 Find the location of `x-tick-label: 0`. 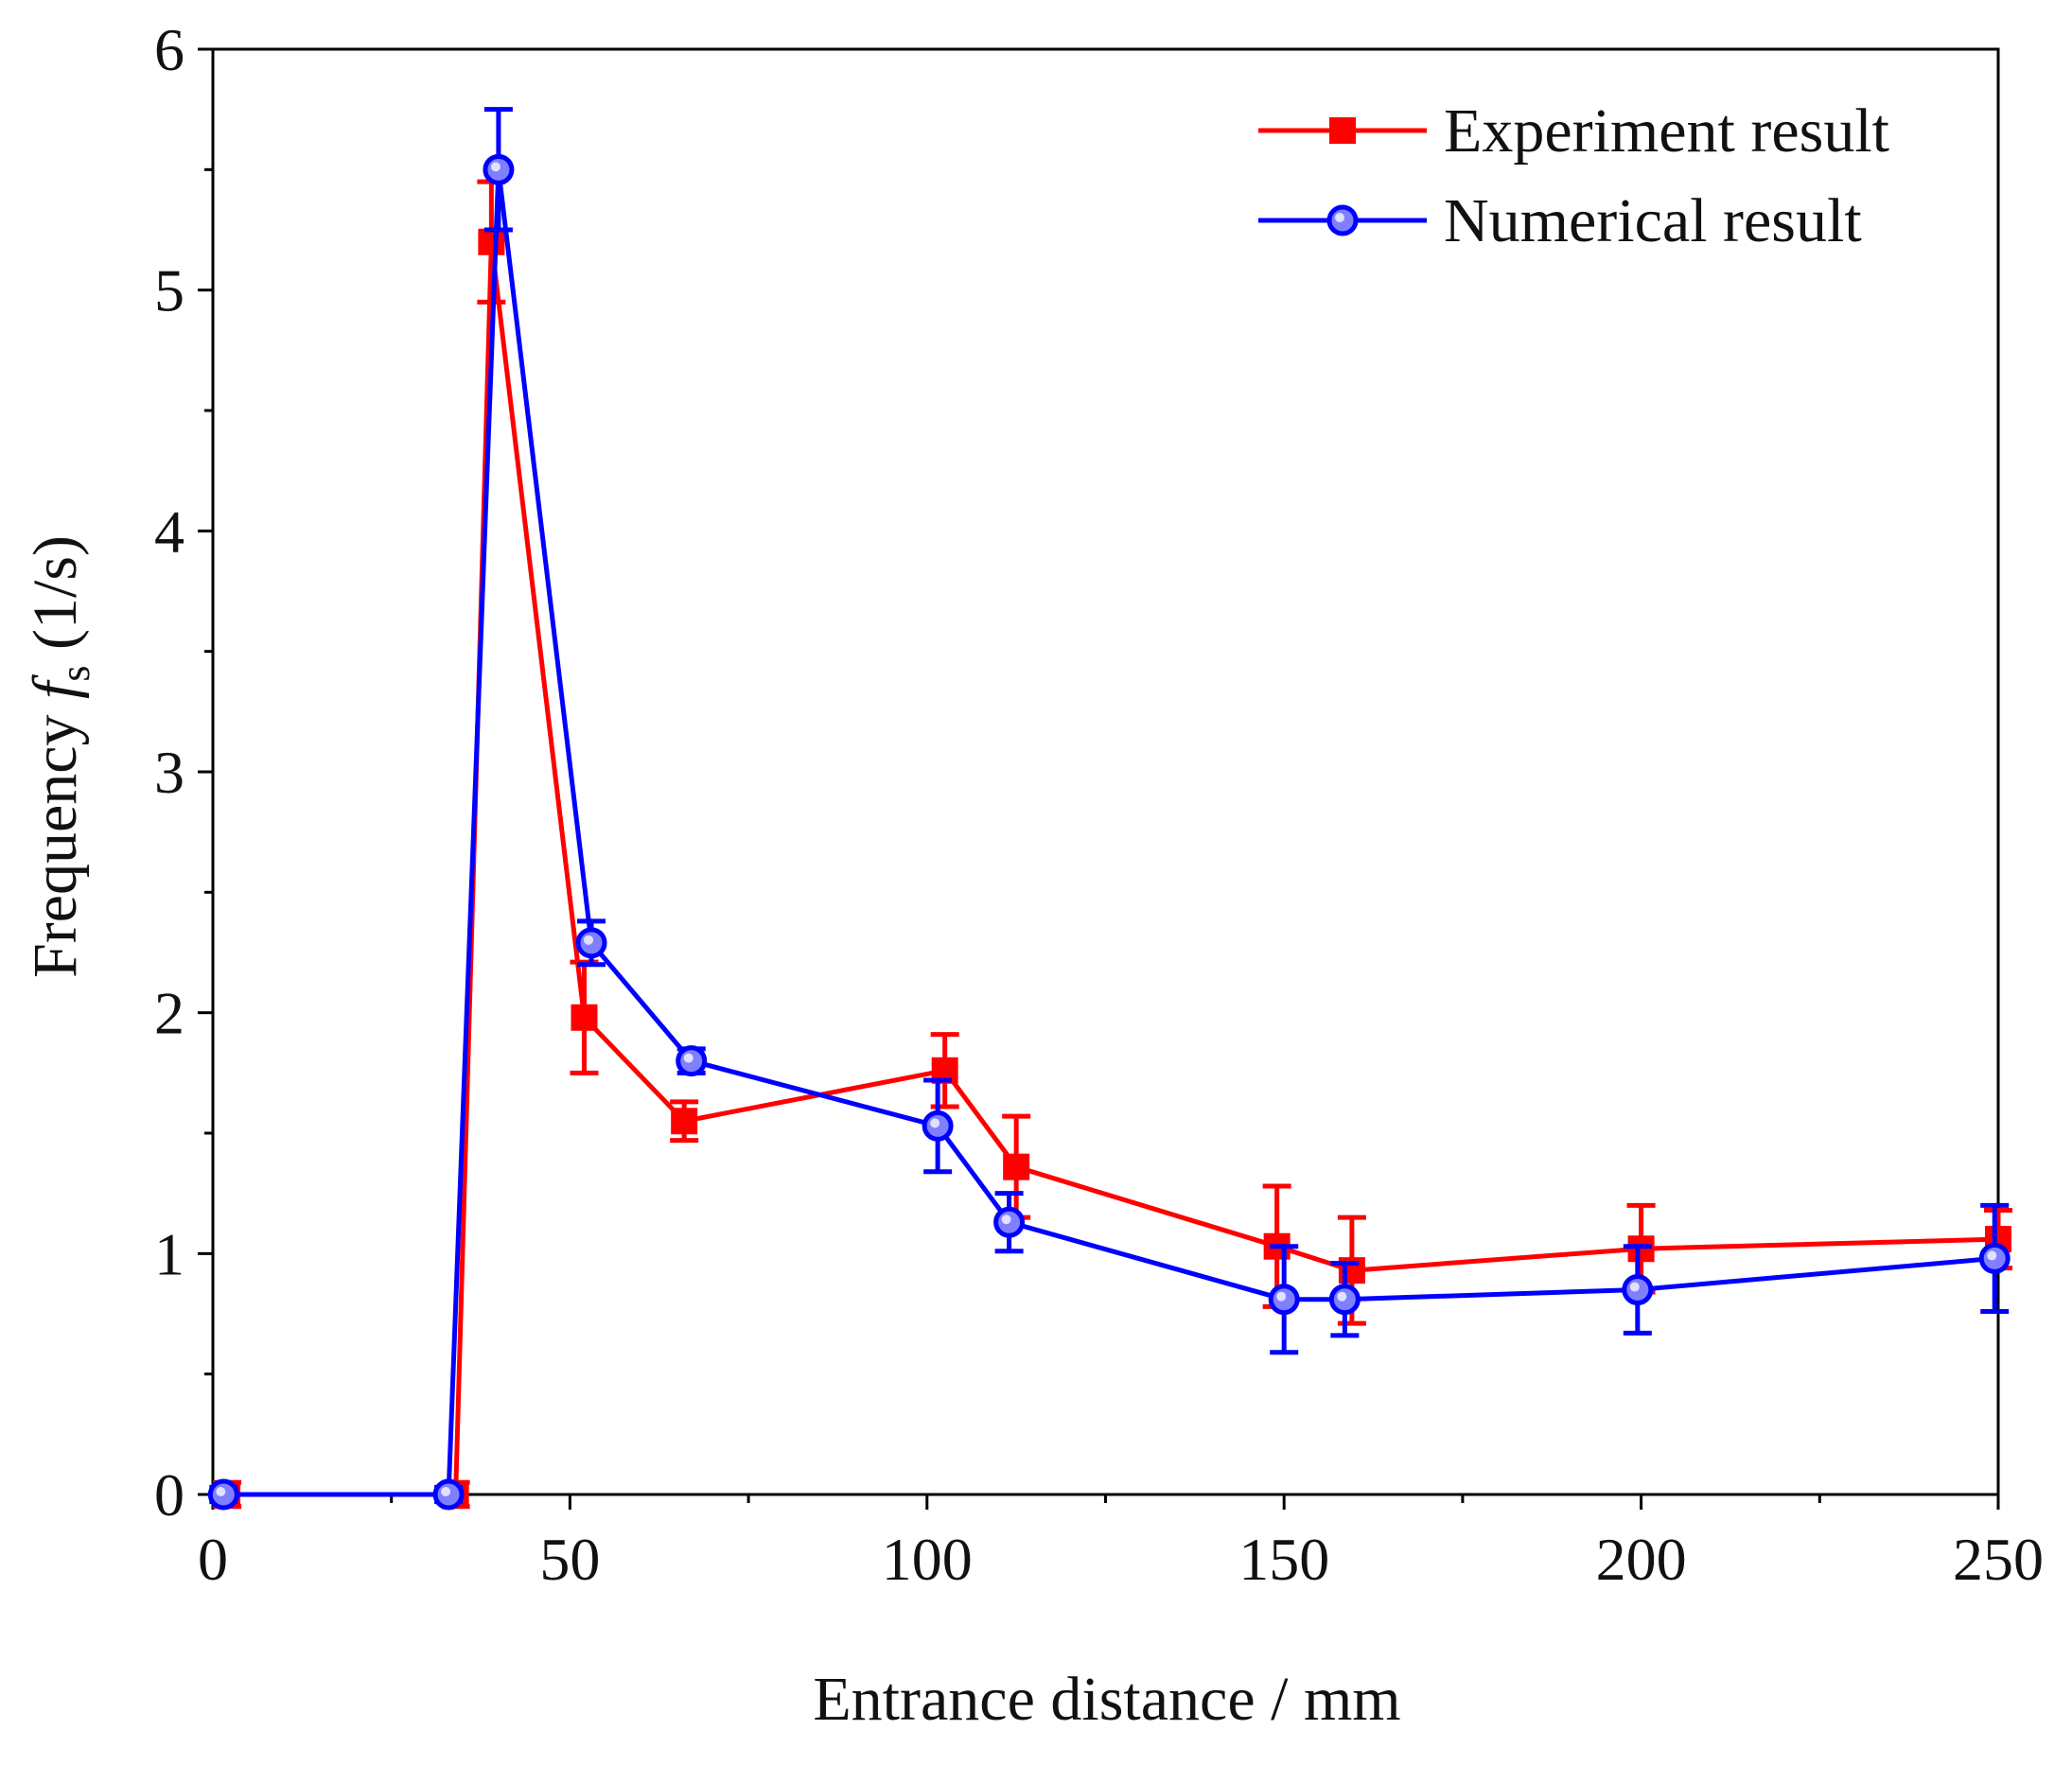

x-tick-label: 0 is located at coordinates (213, 1559).